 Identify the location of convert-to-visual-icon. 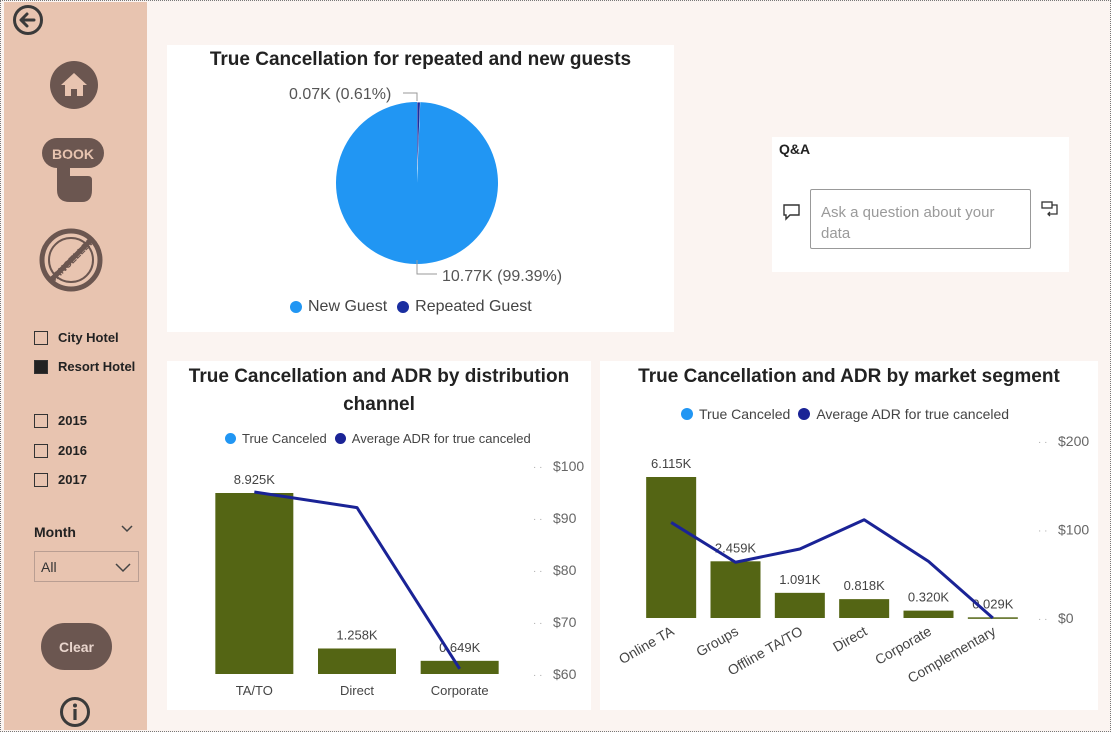
(1050, 209).